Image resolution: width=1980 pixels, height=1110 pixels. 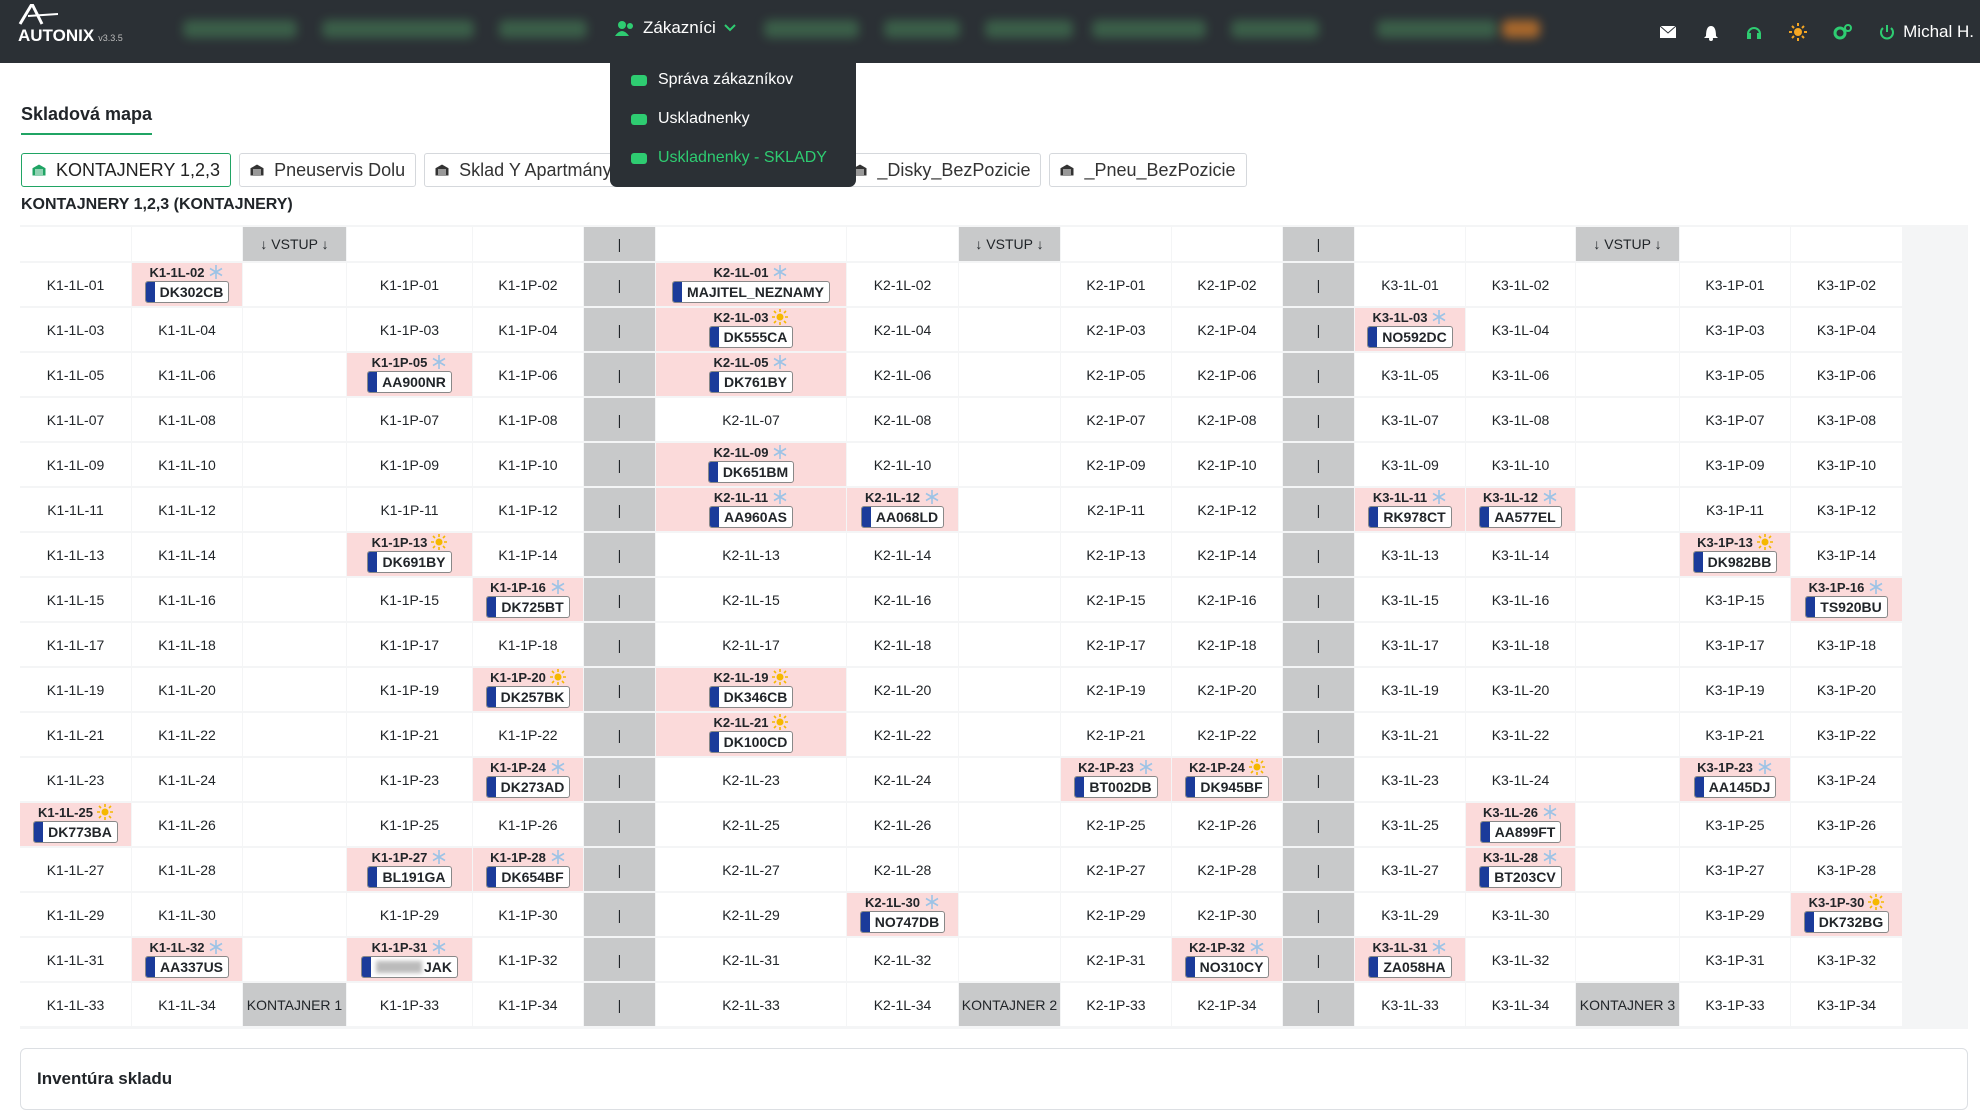 I want to click on position-cell: K1-1L-12, so click(x=187, y=509).